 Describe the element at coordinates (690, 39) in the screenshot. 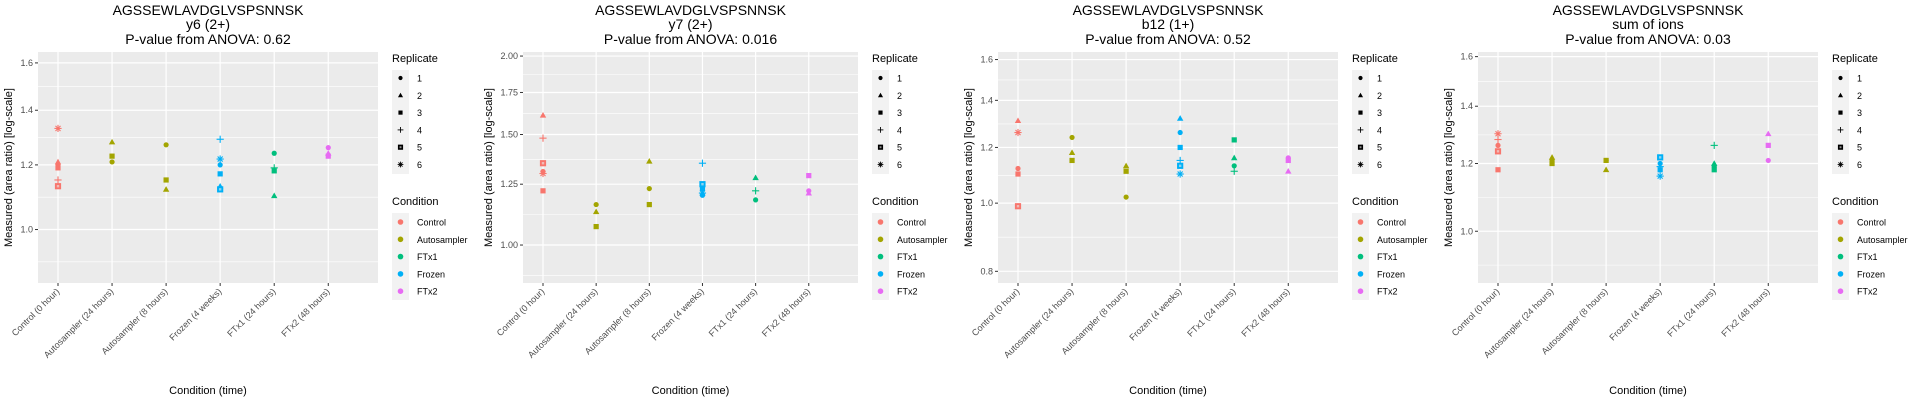

I see `chart-pvalue: P-value from ANOVA: 0.016` at that location.